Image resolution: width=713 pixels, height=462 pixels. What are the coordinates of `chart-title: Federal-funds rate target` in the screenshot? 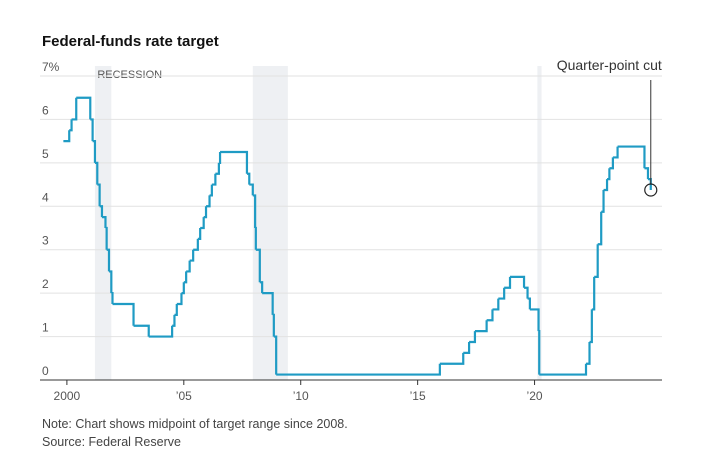 It's located at (130, 41).